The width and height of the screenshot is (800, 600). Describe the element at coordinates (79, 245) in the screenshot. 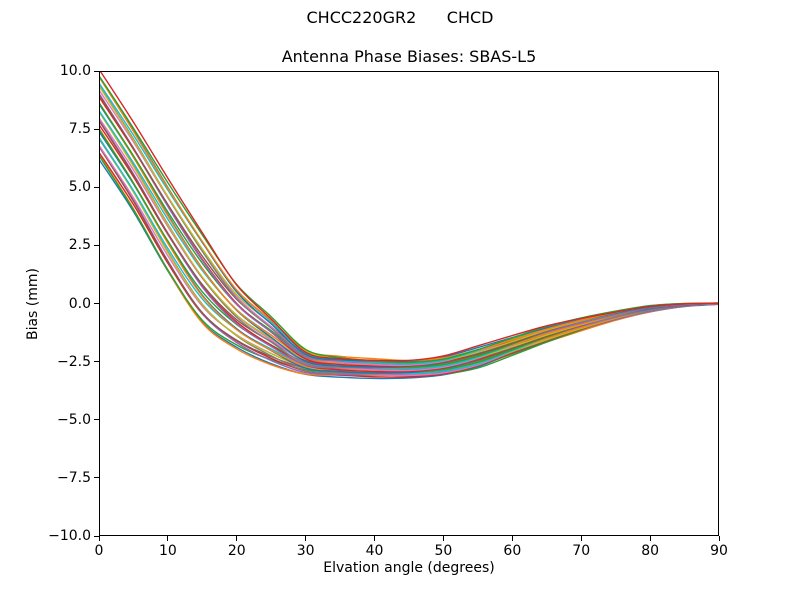

I see `y-tick-label: 2.5` at that location.